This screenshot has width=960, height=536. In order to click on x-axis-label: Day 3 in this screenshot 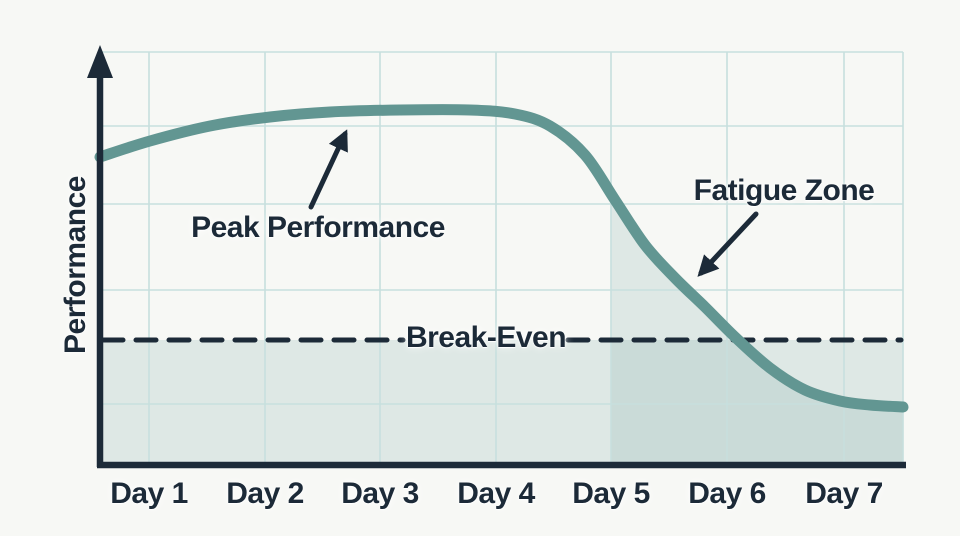, I will do `click(380, 493)`.